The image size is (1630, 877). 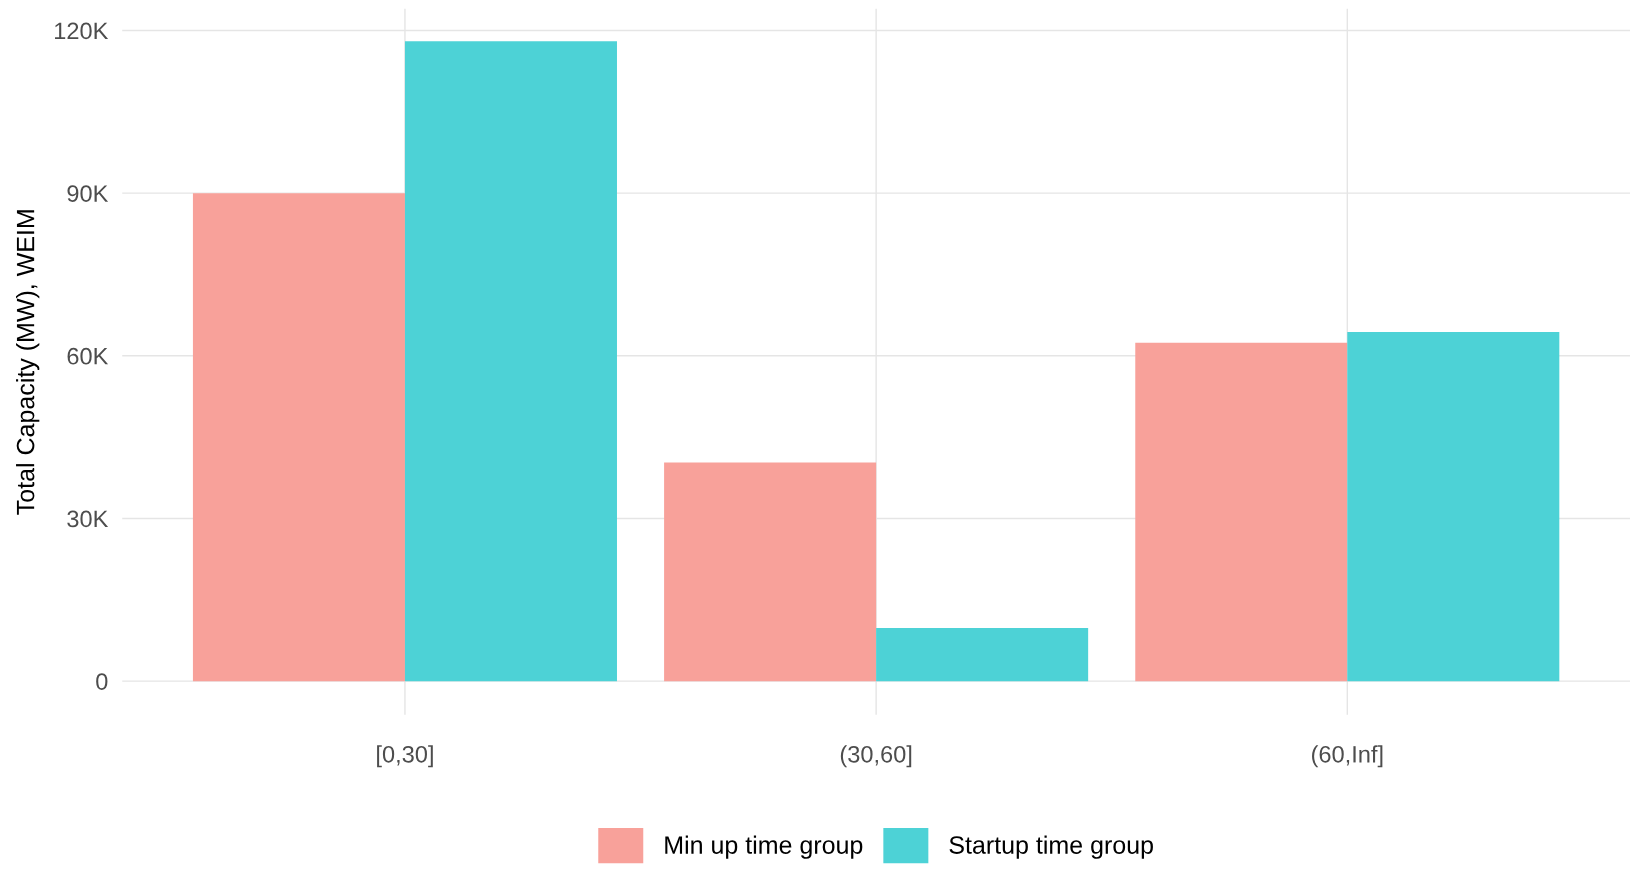 What do you see at coordinates (102, 681) in the screenshot?
I see `y-tick-label: 0` at bounding box center [102, 681].